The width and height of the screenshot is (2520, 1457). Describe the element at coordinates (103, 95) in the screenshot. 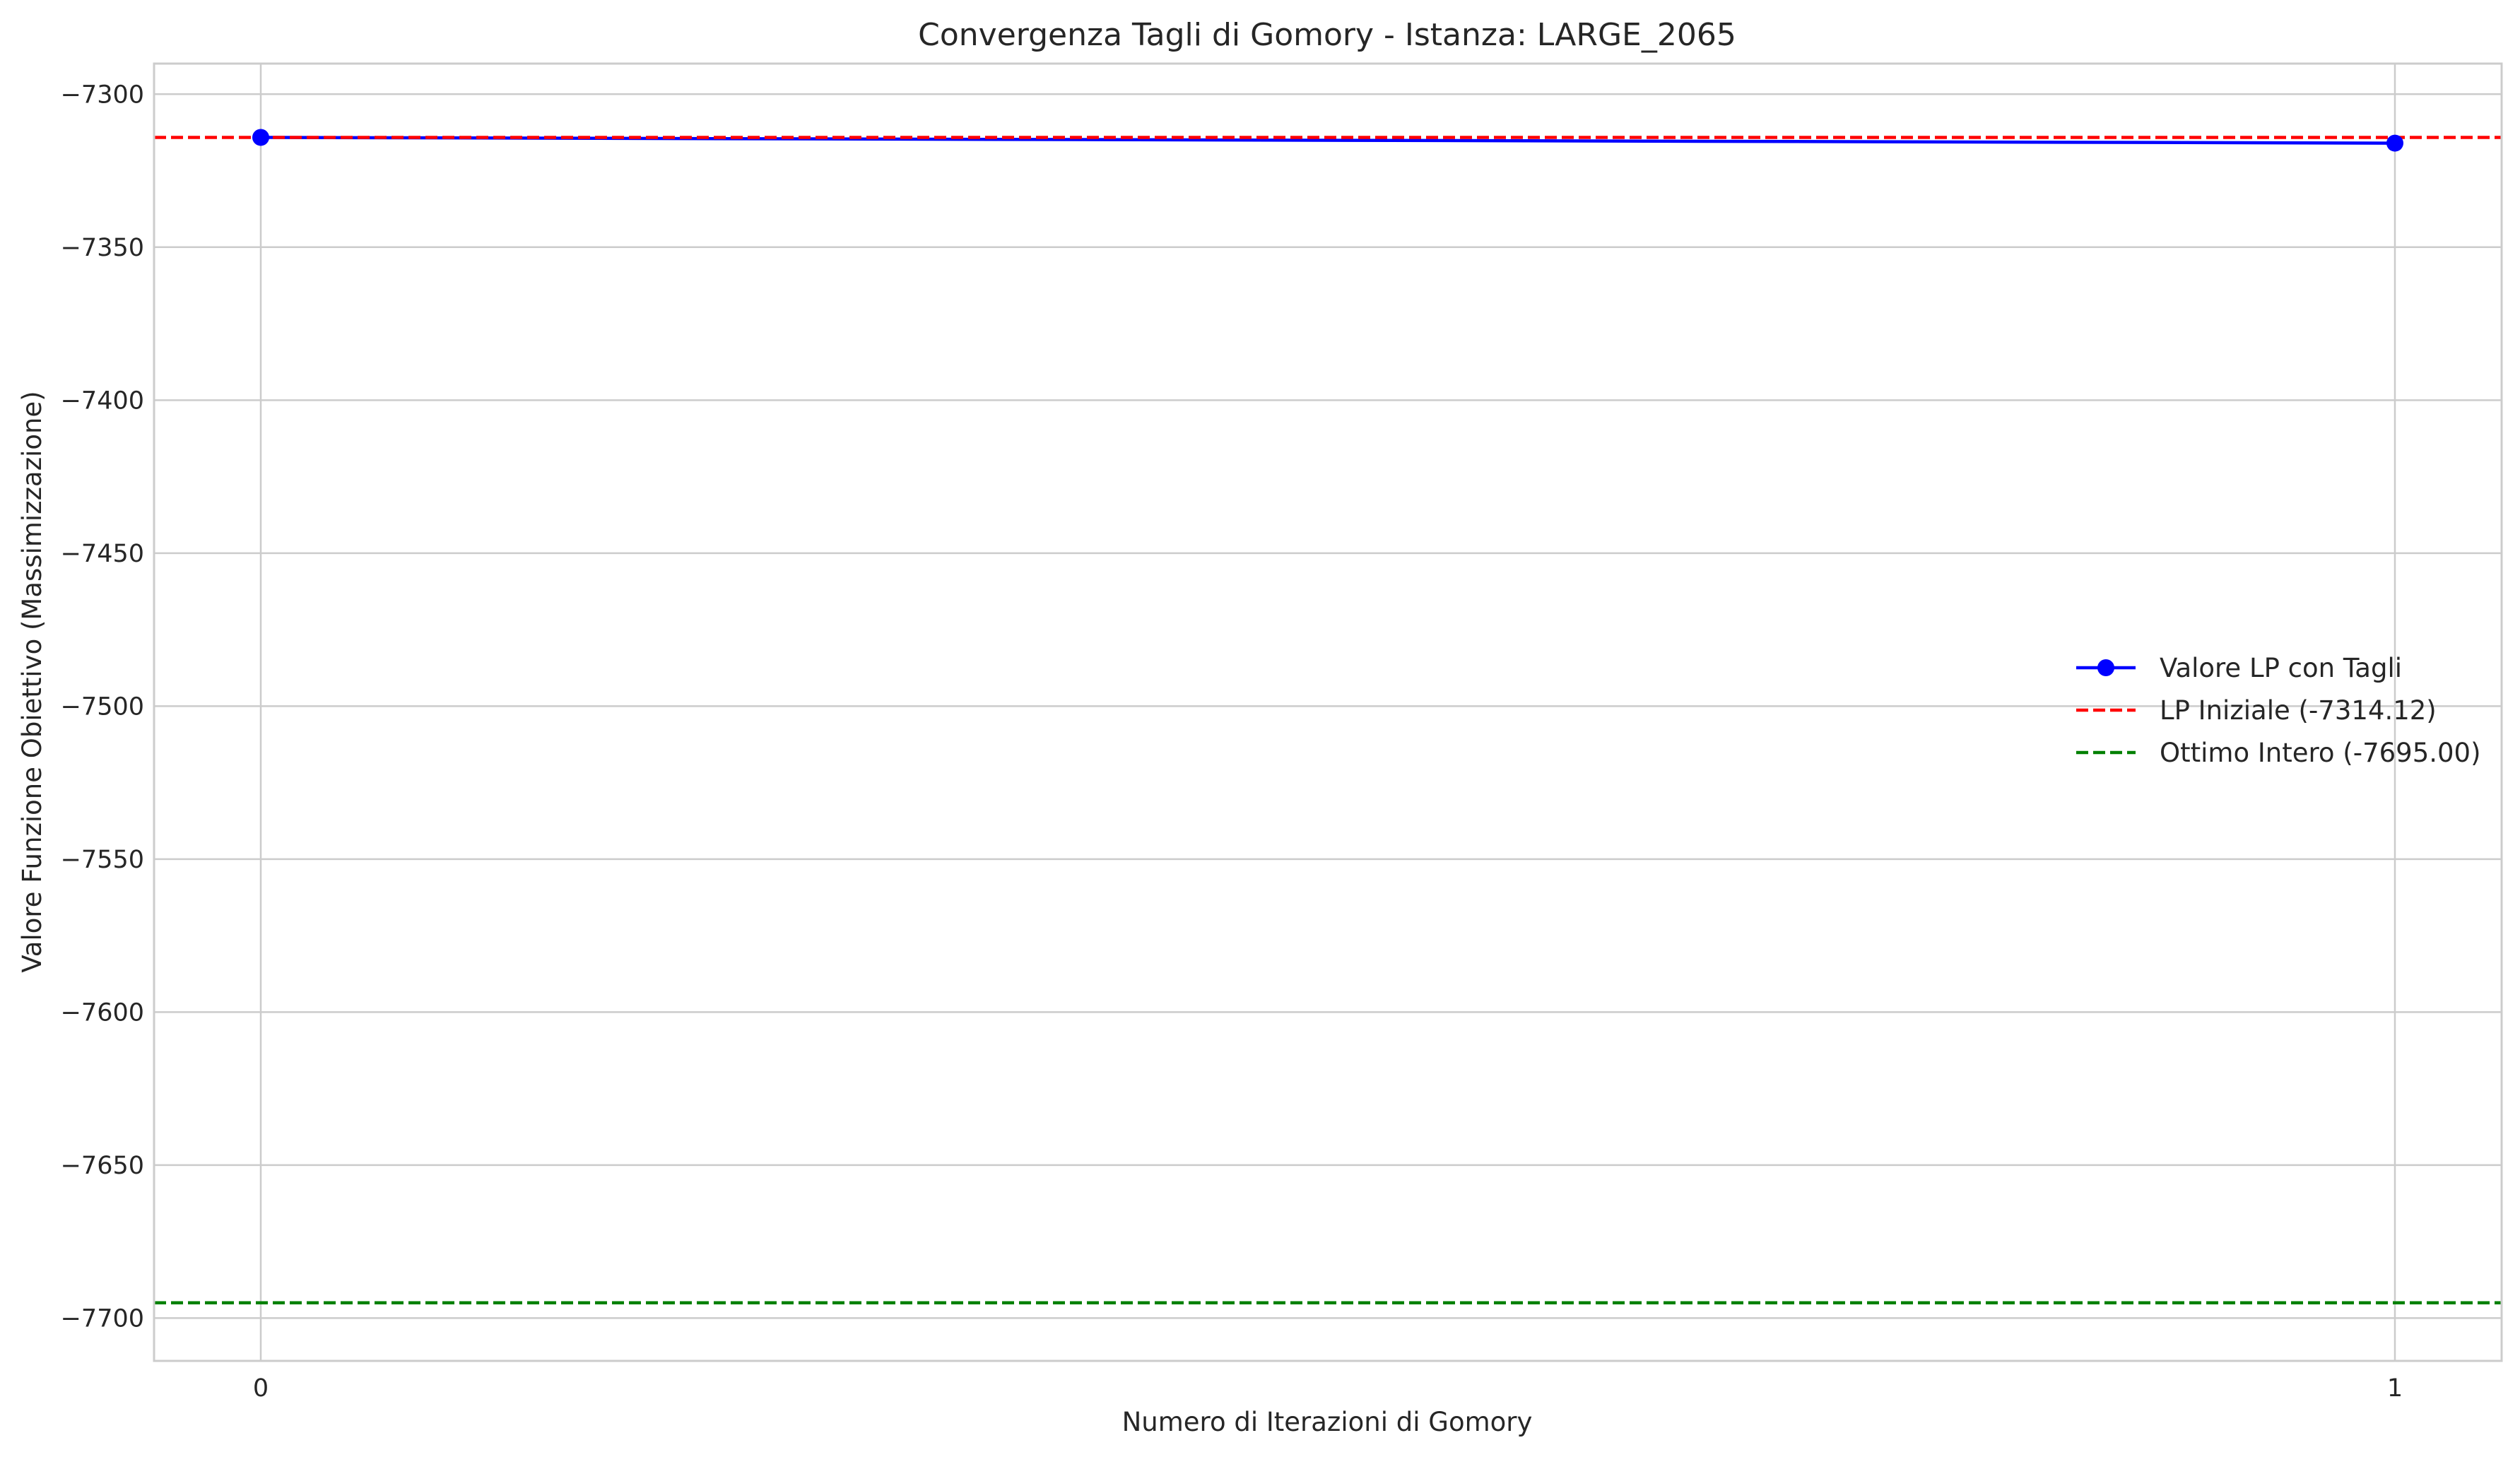

I see `y-tick-label: −7300` at that location.